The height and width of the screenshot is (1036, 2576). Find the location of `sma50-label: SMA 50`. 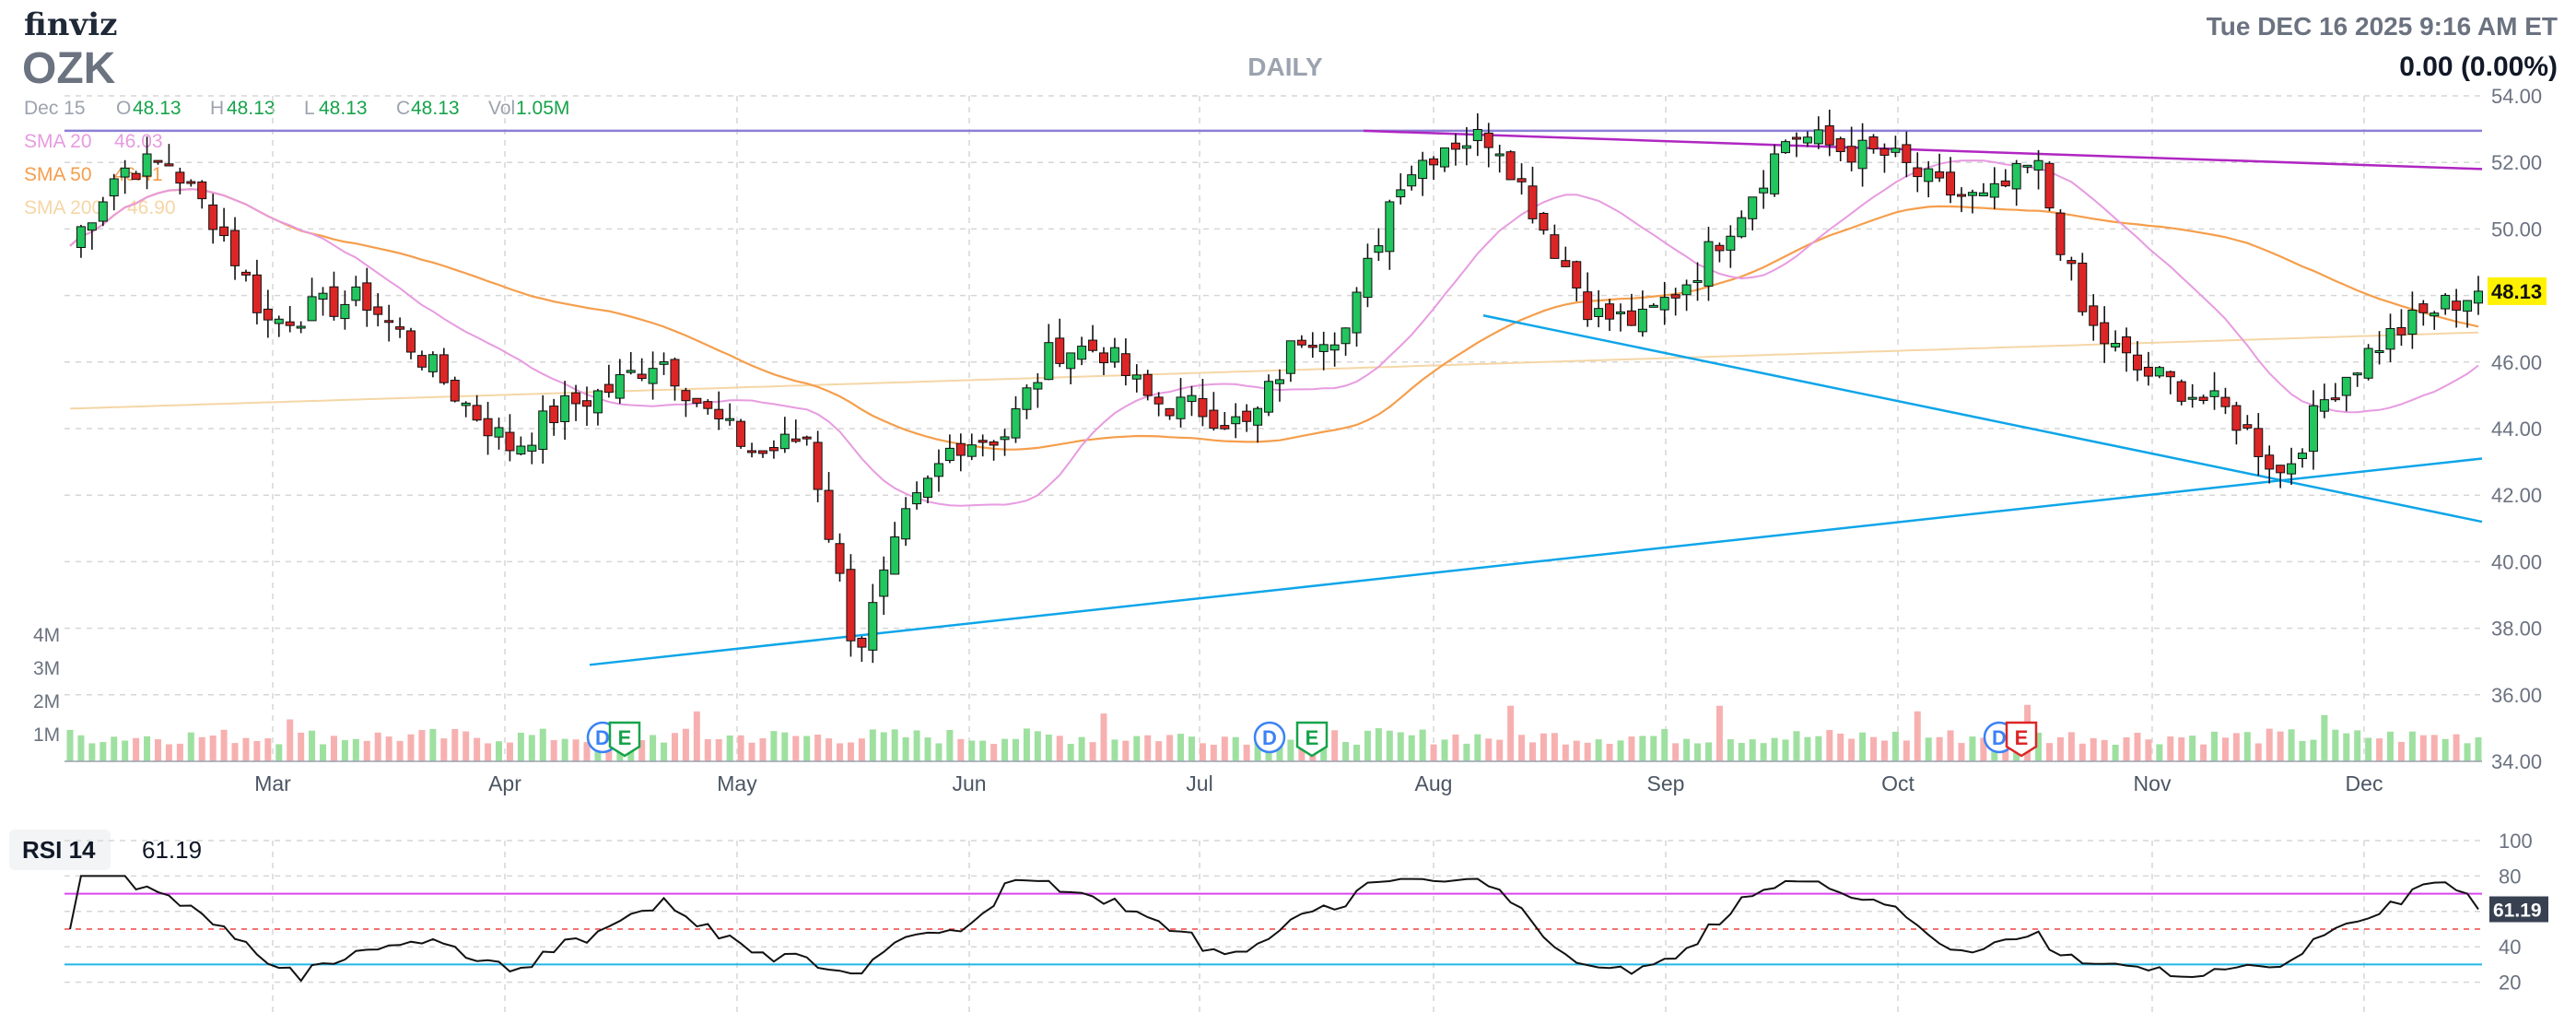

sma50-label: SMA 50 is located at coordinates (58, 174).